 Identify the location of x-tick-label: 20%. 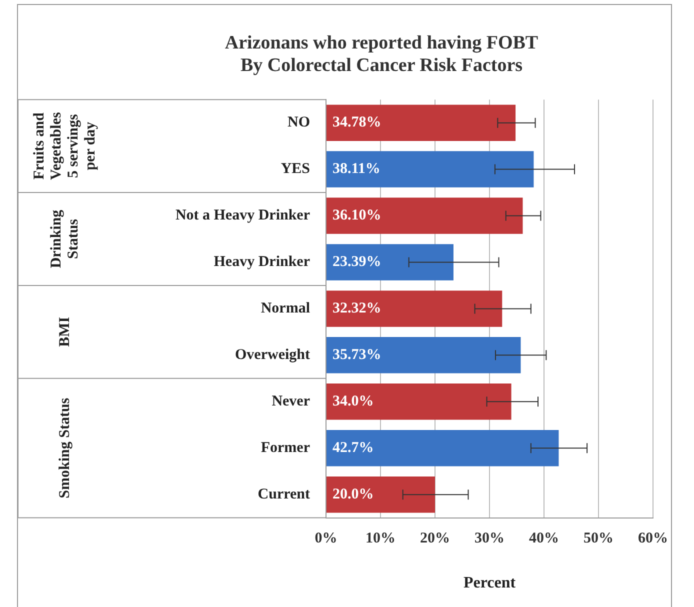
(435, 538).